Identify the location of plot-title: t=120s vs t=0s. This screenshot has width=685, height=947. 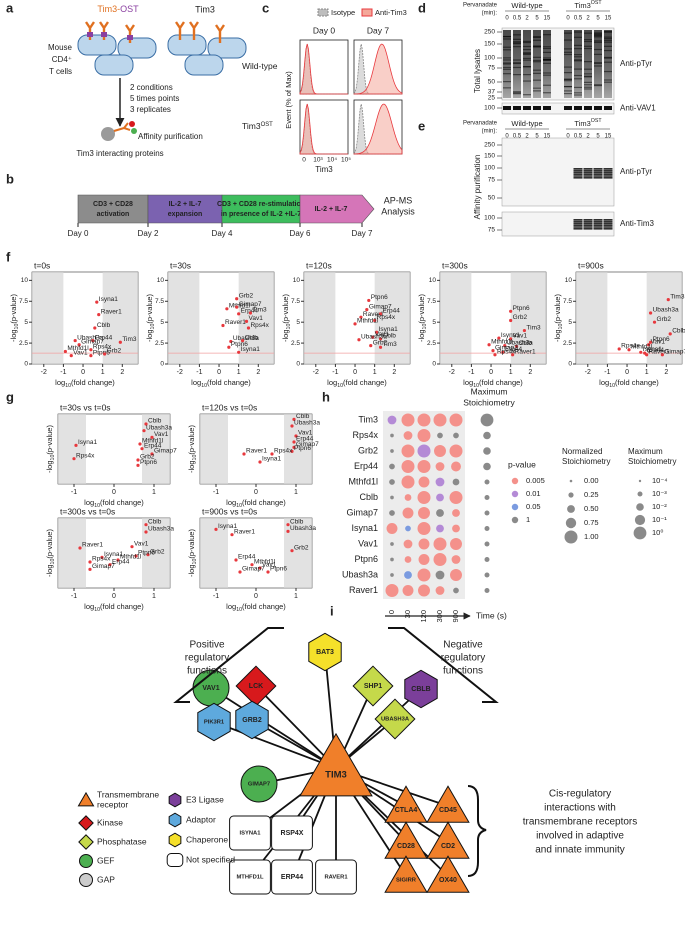
(229, 407).